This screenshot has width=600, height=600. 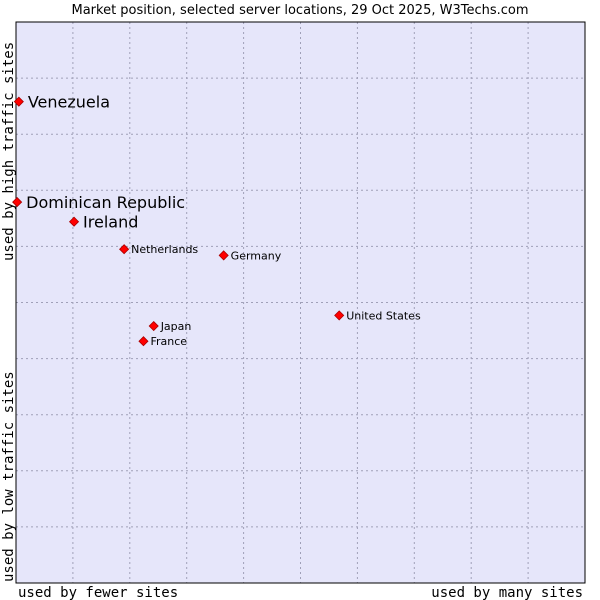 I want to click on point-marker-france, so click(x=143, y=341).